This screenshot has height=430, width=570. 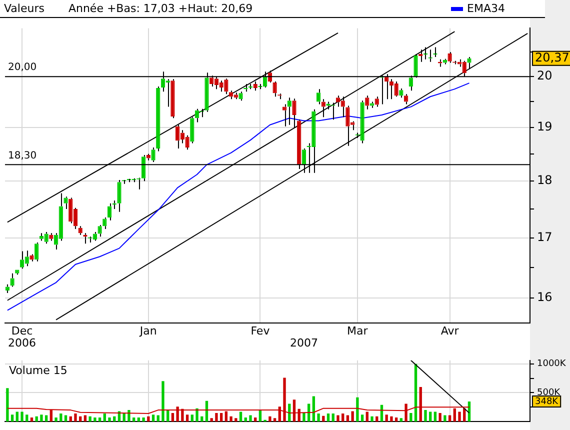 What do you see at coordinates (24, 8) in the screenshot?
I see `legend-title: Valeurs` at bounding box center [24, 8].